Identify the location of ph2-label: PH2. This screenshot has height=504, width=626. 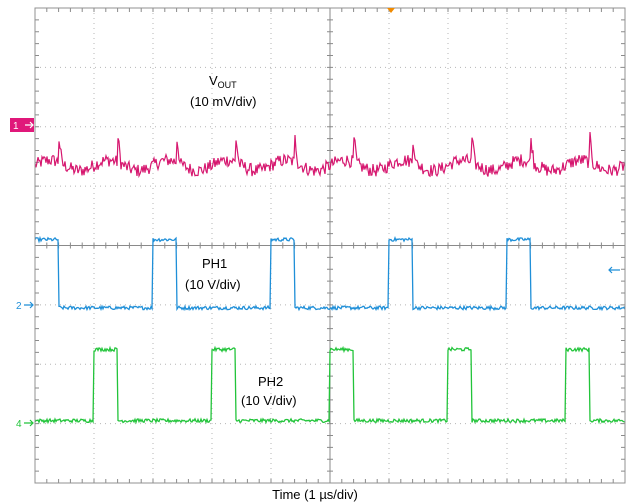
(270, 381).